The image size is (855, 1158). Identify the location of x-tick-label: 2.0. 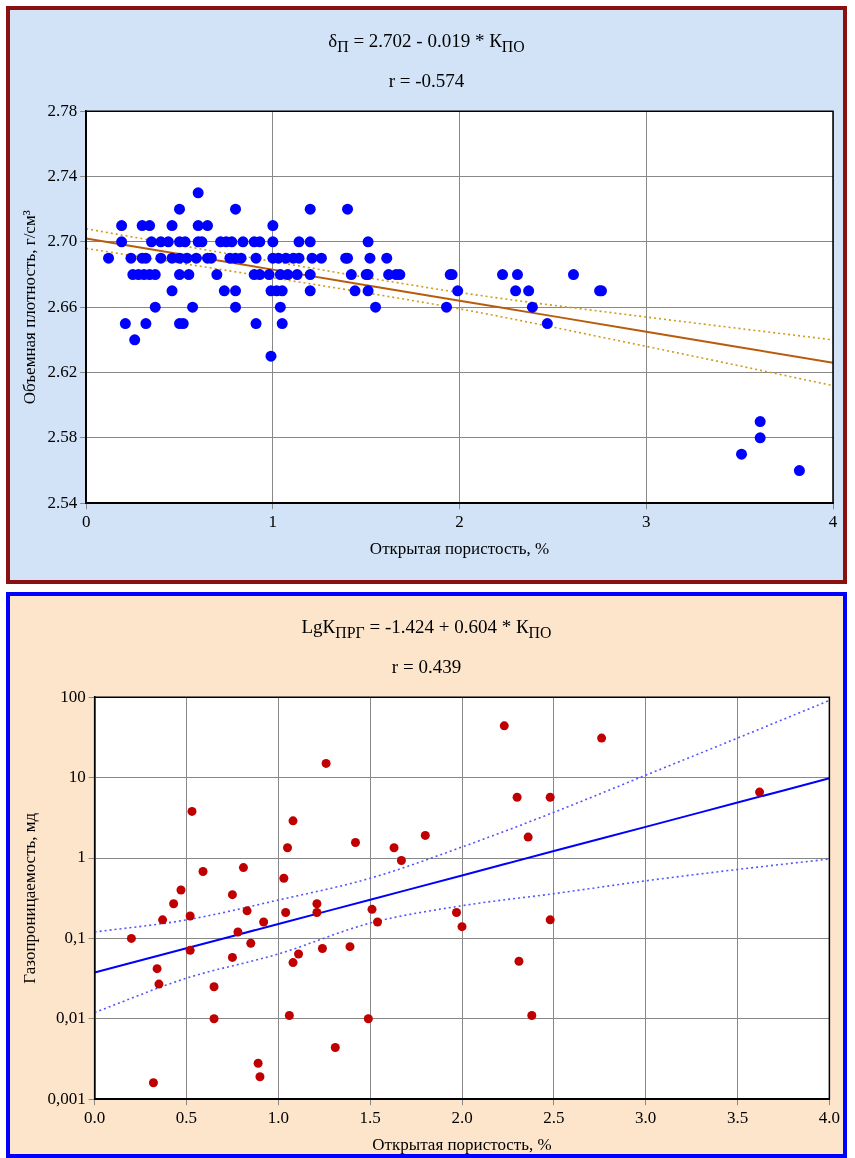
(462, 1117).